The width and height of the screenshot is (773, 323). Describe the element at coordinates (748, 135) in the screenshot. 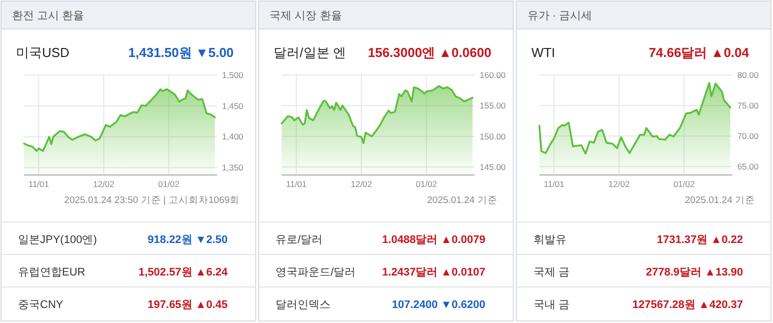

I see `y-tick-label: 70.00` at that location.